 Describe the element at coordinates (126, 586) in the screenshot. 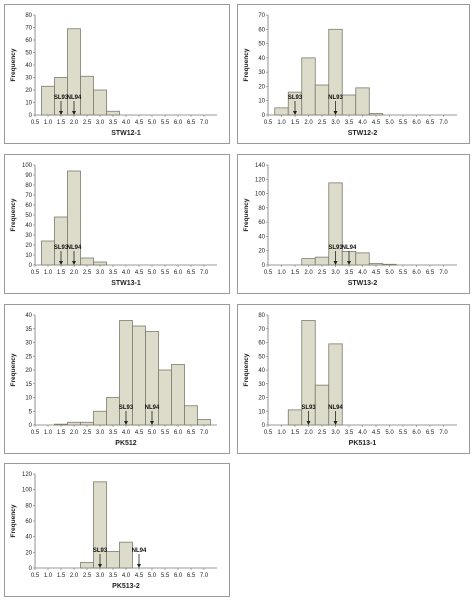

I see `x-axis-label: PK513-2` at that location.